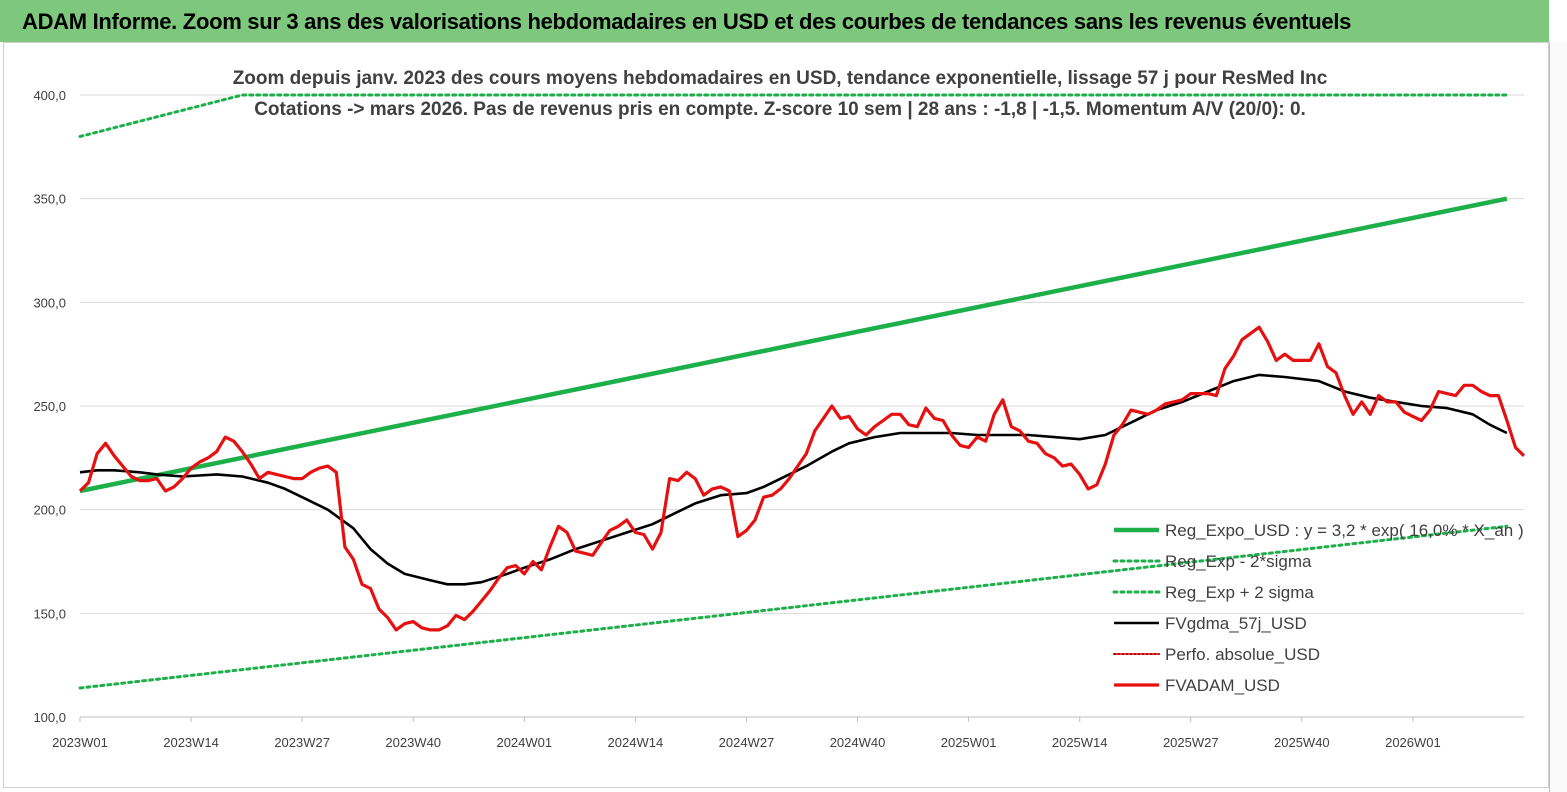 The width and height of the screenshot is (1567, 792). Describe the element at coordinates (1191, 742) in the screenshot. I see `x-tick-label: 2025W27` at that location.